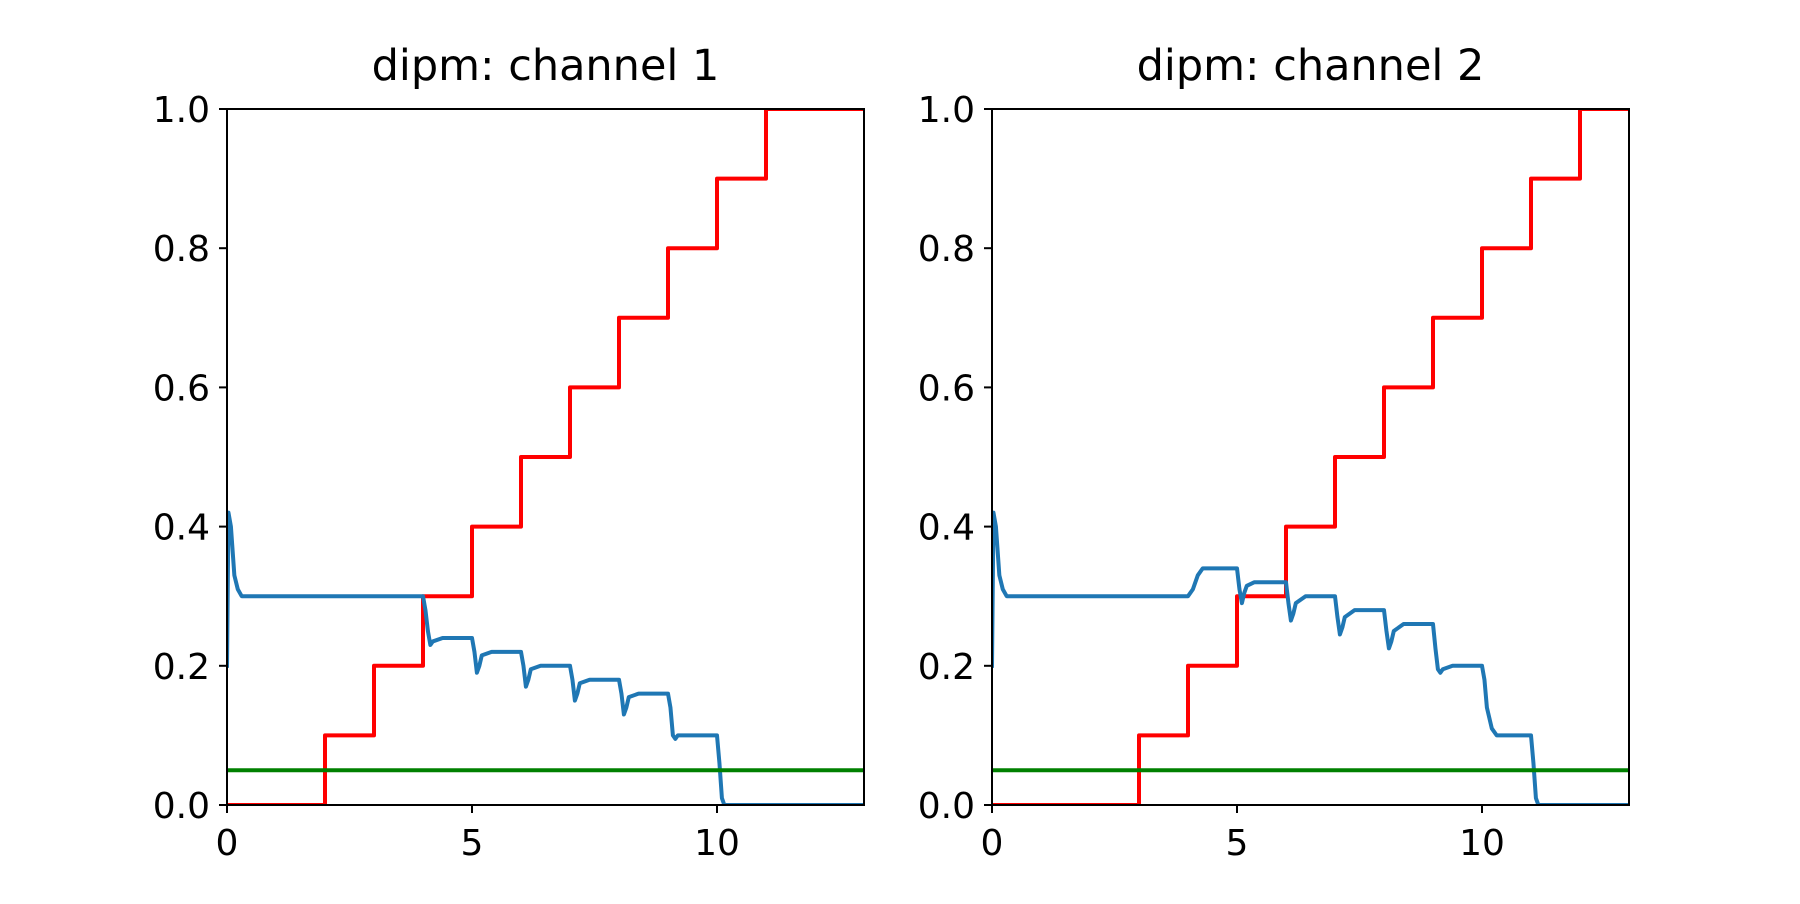  What do you see at coordinates (1311, 66) in the screenshot?
I see `chart-title: dipm: channel 2` at bounding box center [1311, 66].